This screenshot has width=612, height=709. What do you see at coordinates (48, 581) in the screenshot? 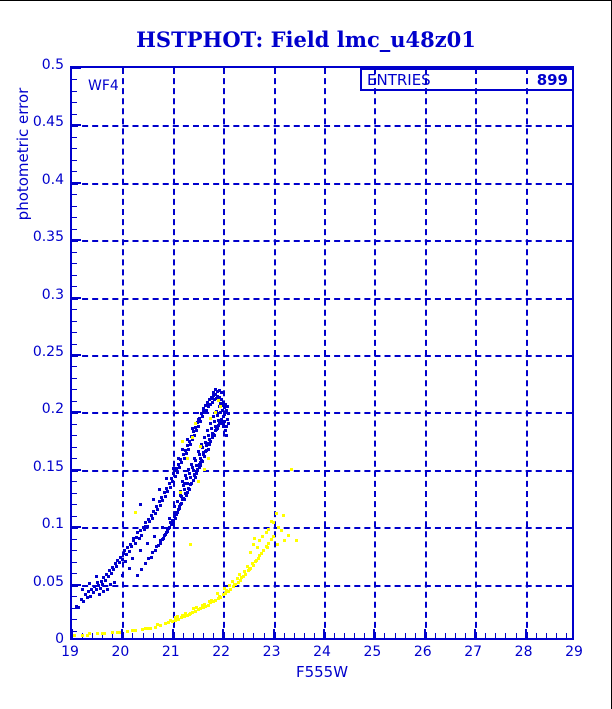
I see `y-axis-tick-label: 0.05` at bounding box center [48, 581].